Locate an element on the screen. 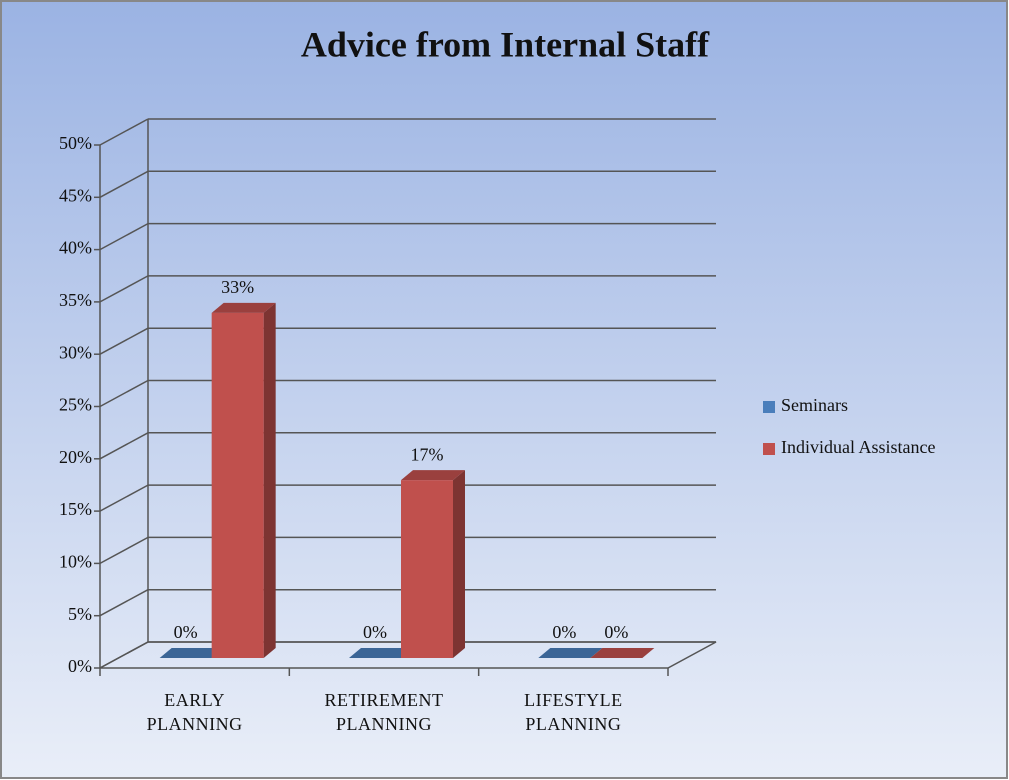 This screenshot has height=780, width=1009. y-tick-label: 5% is located at coordinates (80, 614).